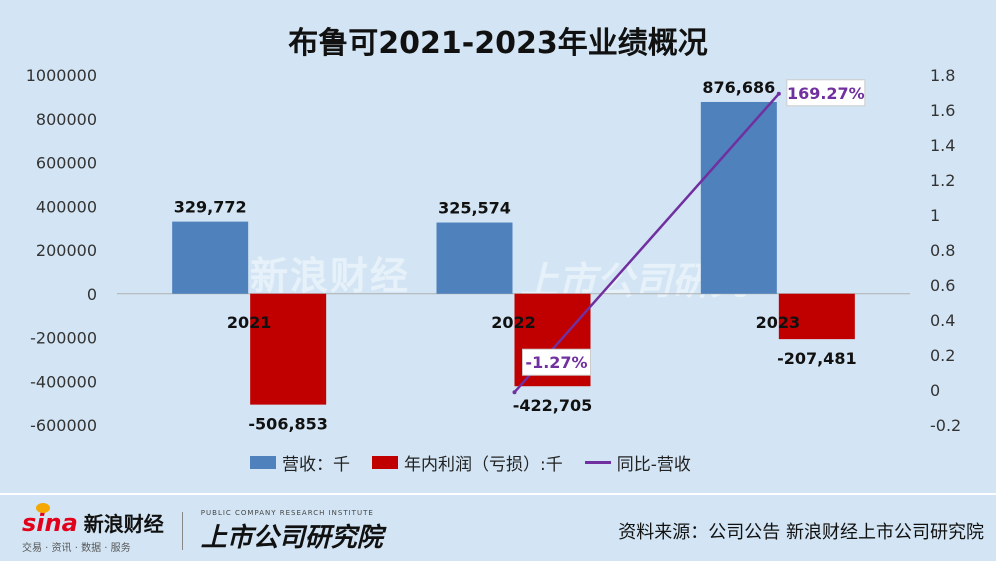  What do you see at coordinates (63, 425) in the screenshot?
I see `left-tick-label: -600000` at bounding box center [63, 425].